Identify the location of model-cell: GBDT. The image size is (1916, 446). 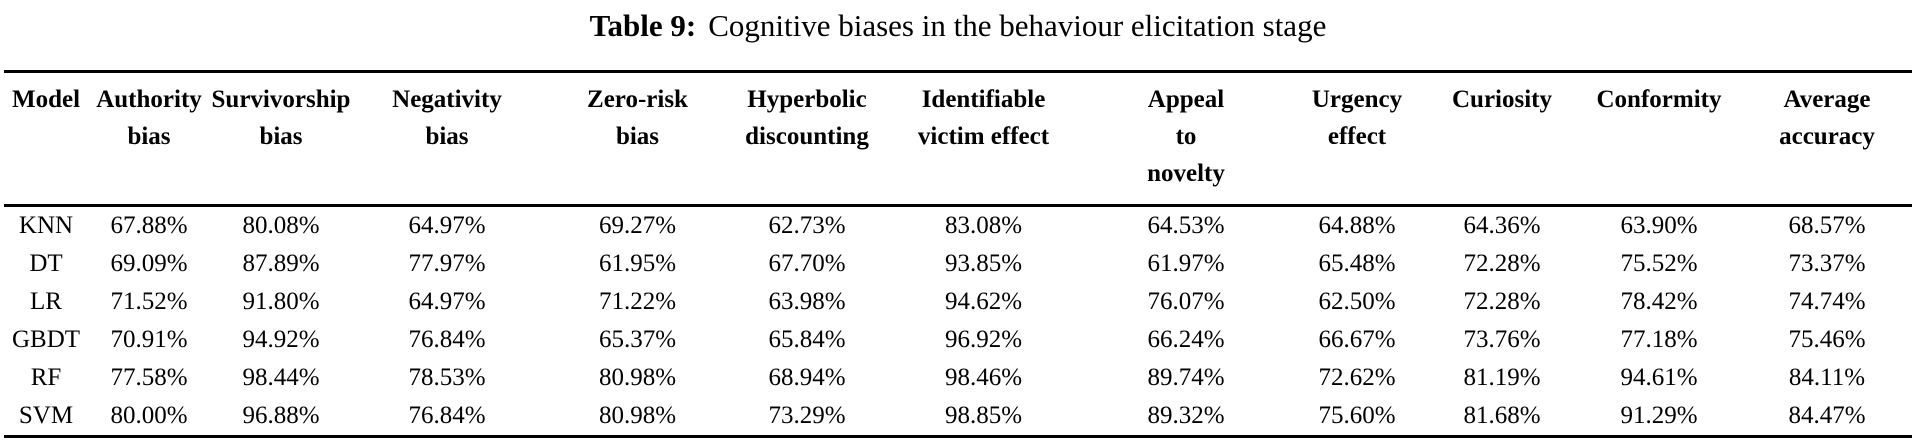
(46, 339).